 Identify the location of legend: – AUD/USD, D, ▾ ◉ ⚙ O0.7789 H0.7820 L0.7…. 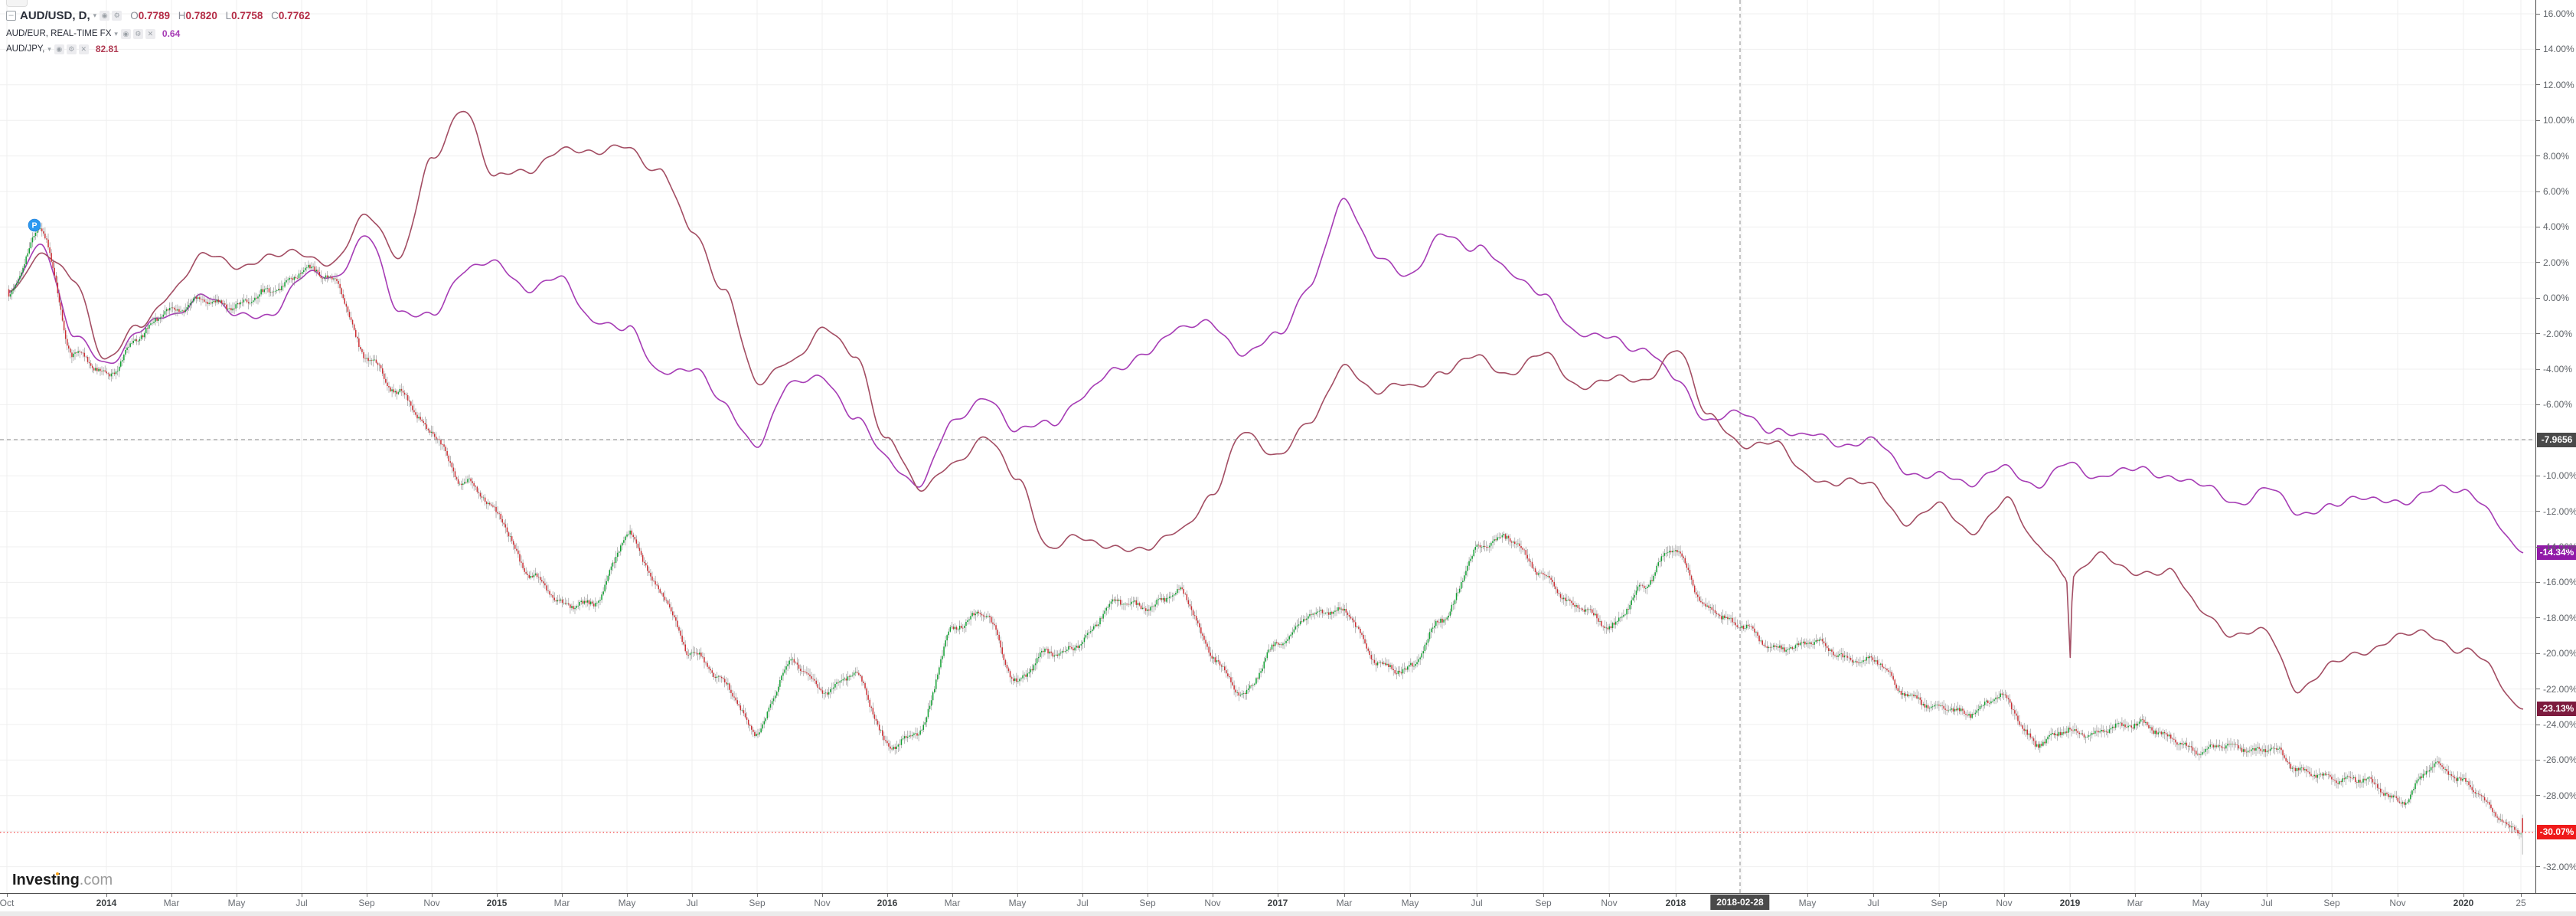
(160, 31).